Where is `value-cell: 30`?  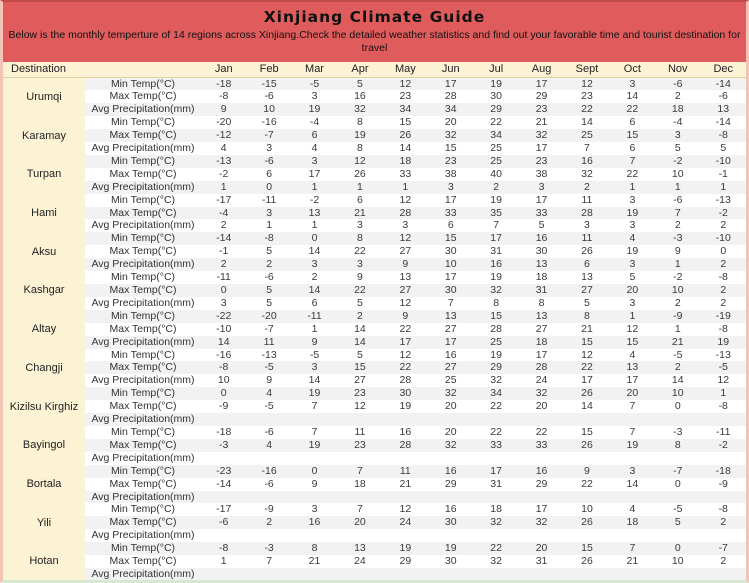 value-cell: 30 is located at coordinates (450, 561).